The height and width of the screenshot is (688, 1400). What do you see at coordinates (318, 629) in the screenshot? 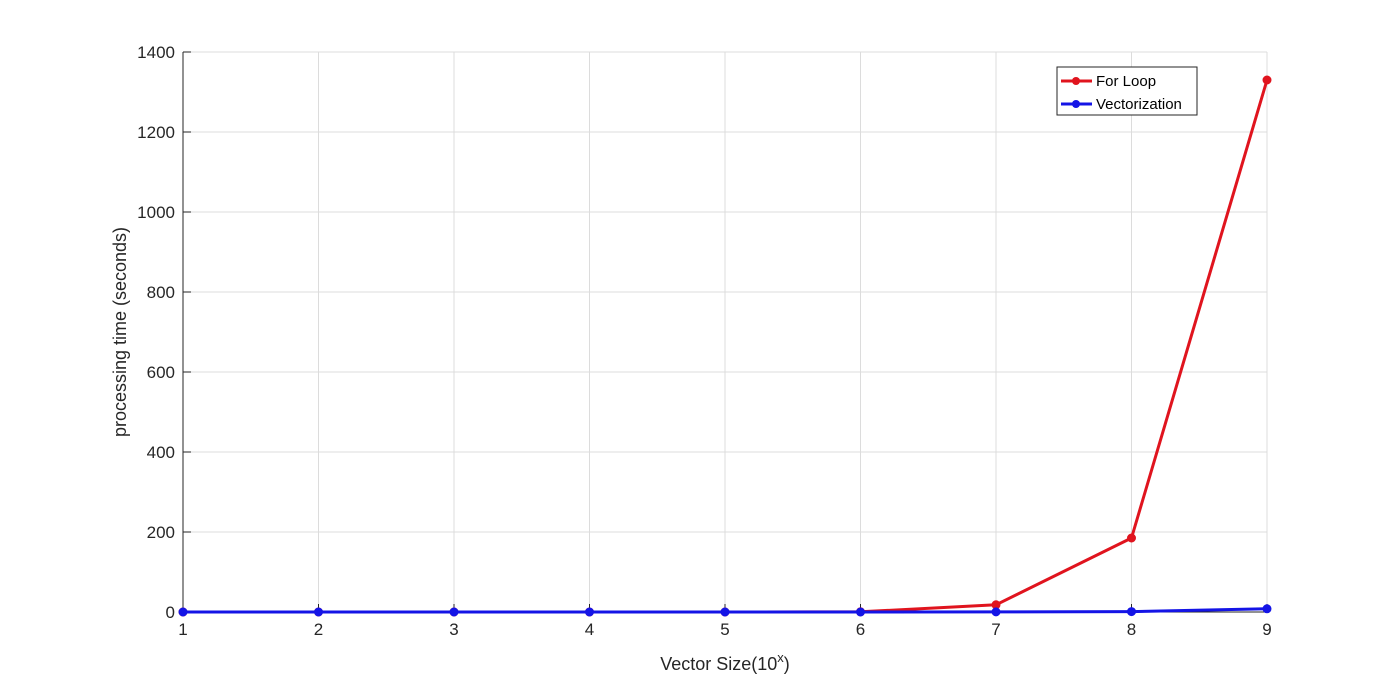
I see `x-tick-label: 2` at bounding box center [318, 629].